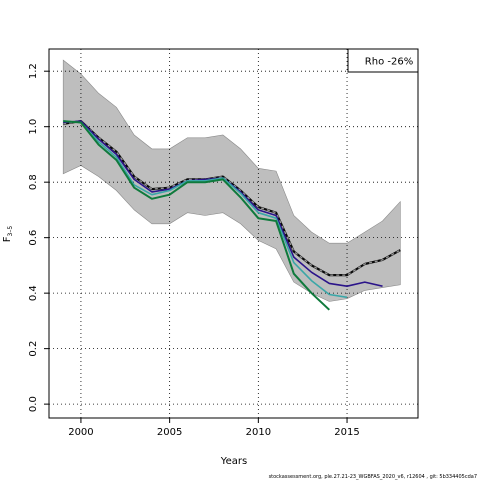 This screenshot has height=480, width=480. Describe the element at coordinates (389, 62) in the screenshot. I see `legend-text: Rho -26%` at that location.